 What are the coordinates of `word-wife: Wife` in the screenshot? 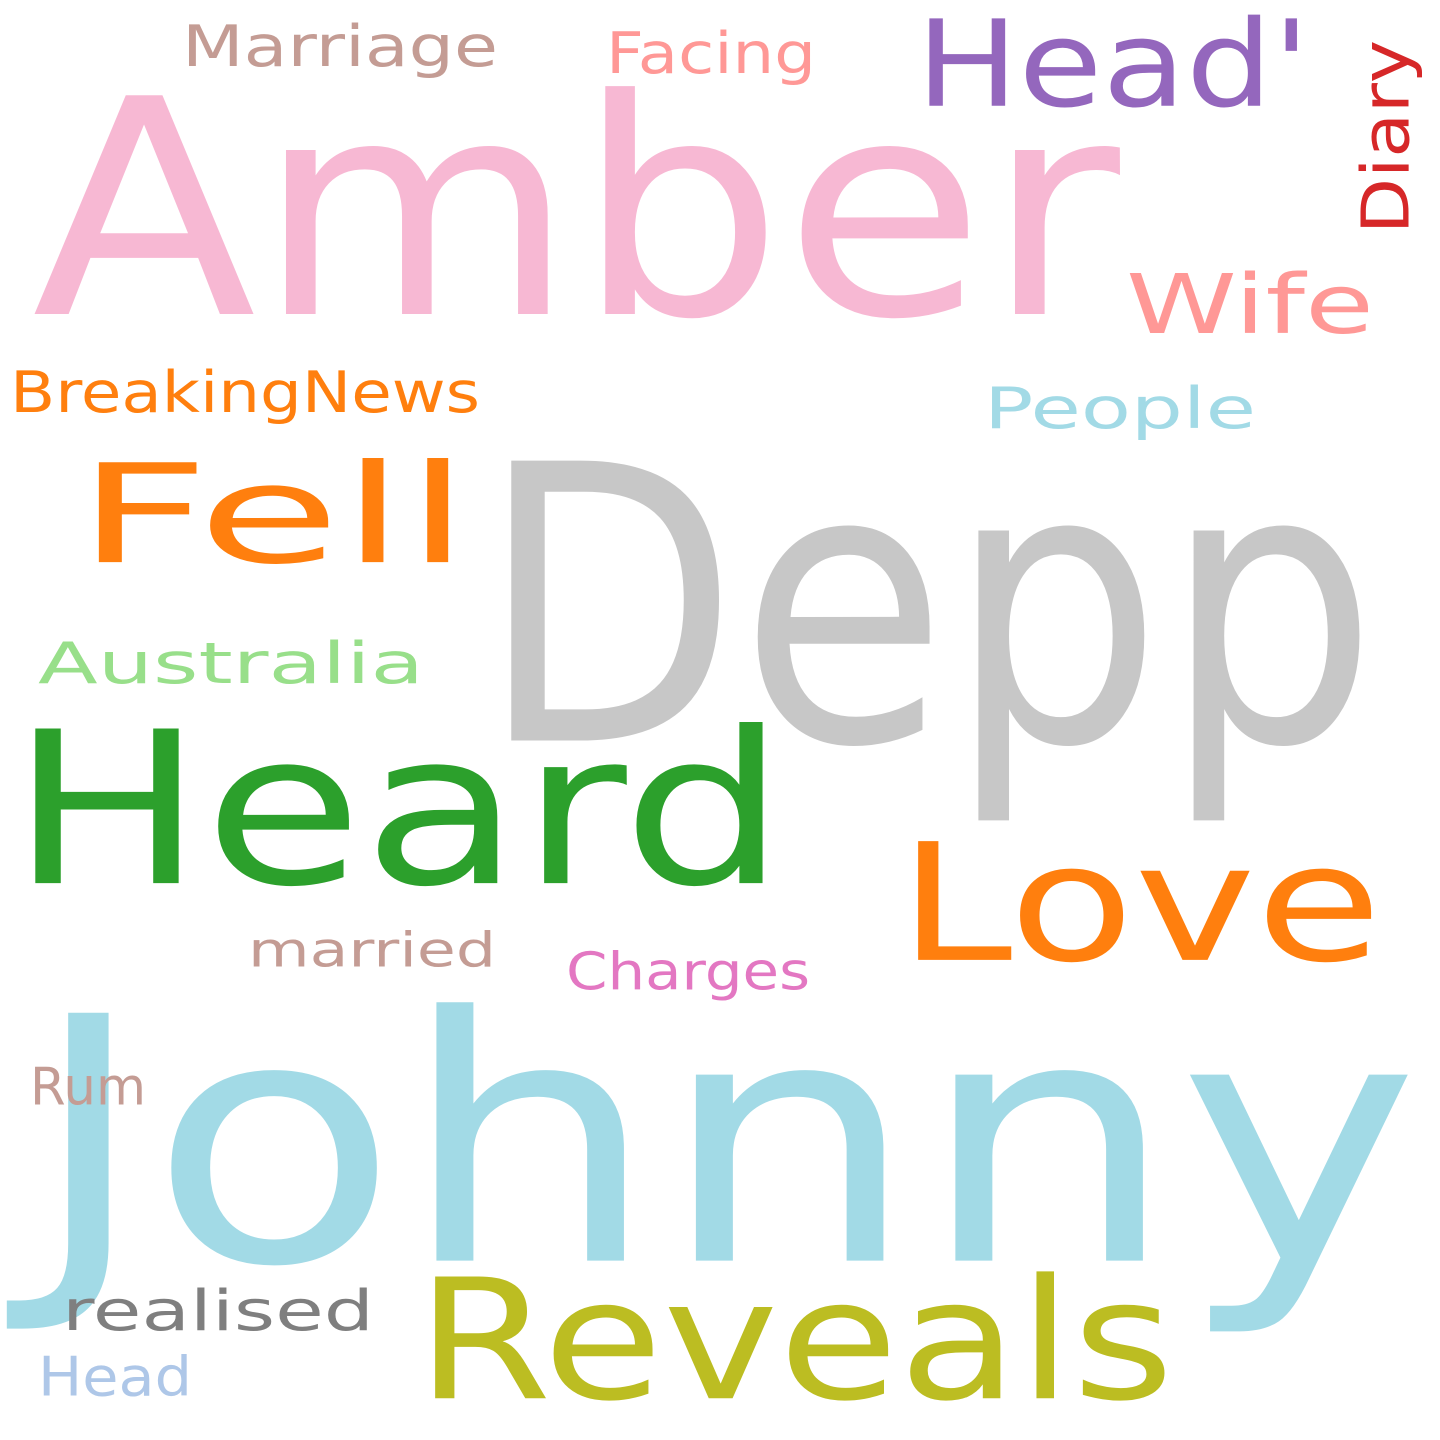 It's located at (1250, 304).